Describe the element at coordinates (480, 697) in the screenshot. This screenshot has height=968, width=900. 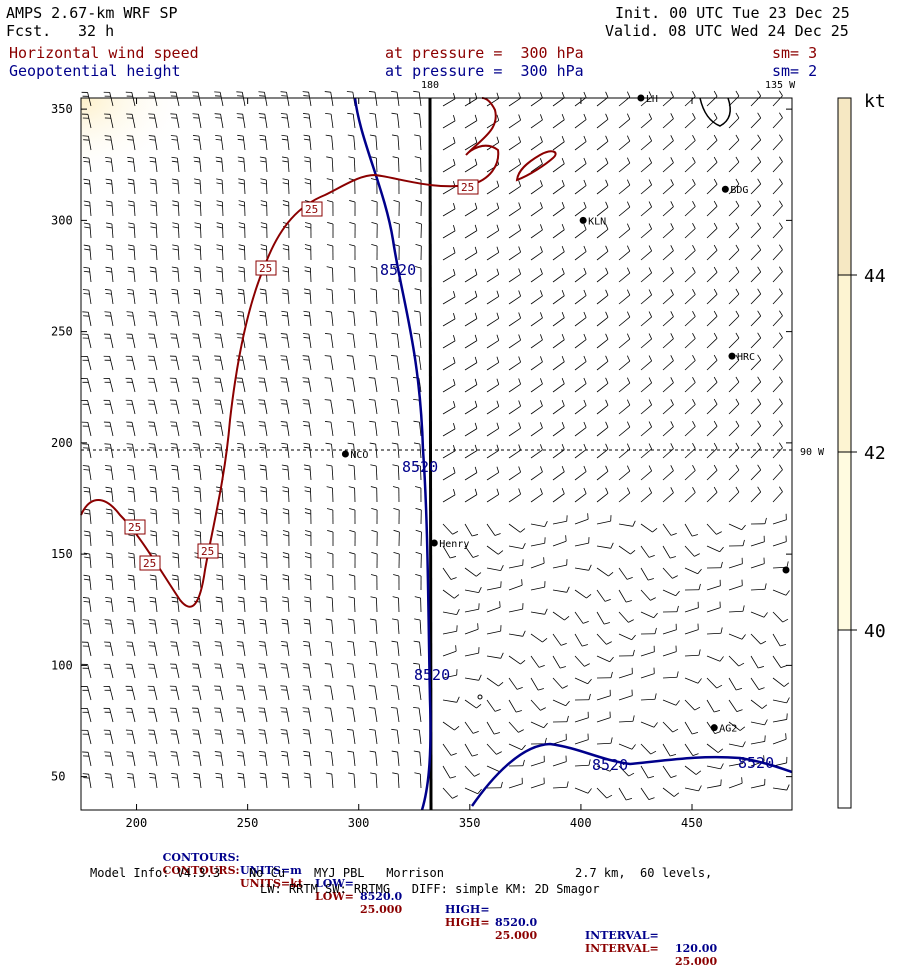
I see `station-marker-small` at that location.